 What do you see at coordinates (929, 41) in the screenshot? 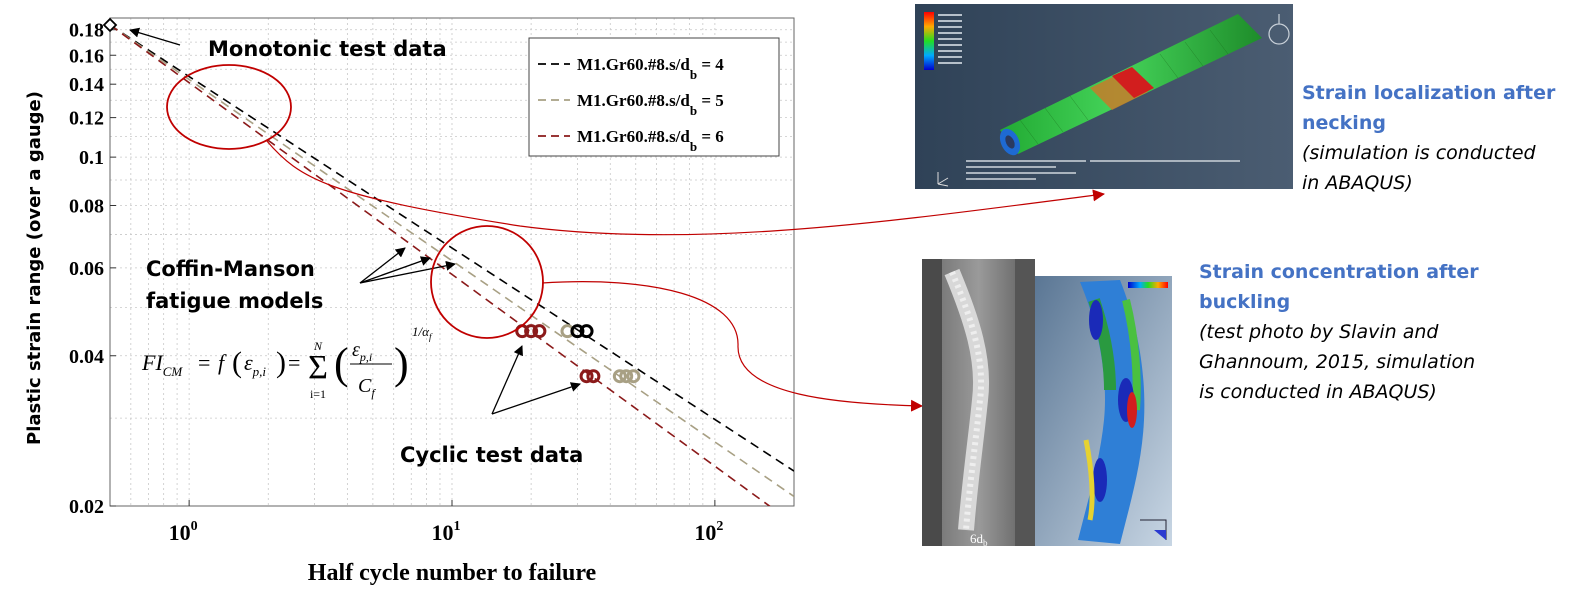
I see `fea-legend` at bounding box center [929, 41].